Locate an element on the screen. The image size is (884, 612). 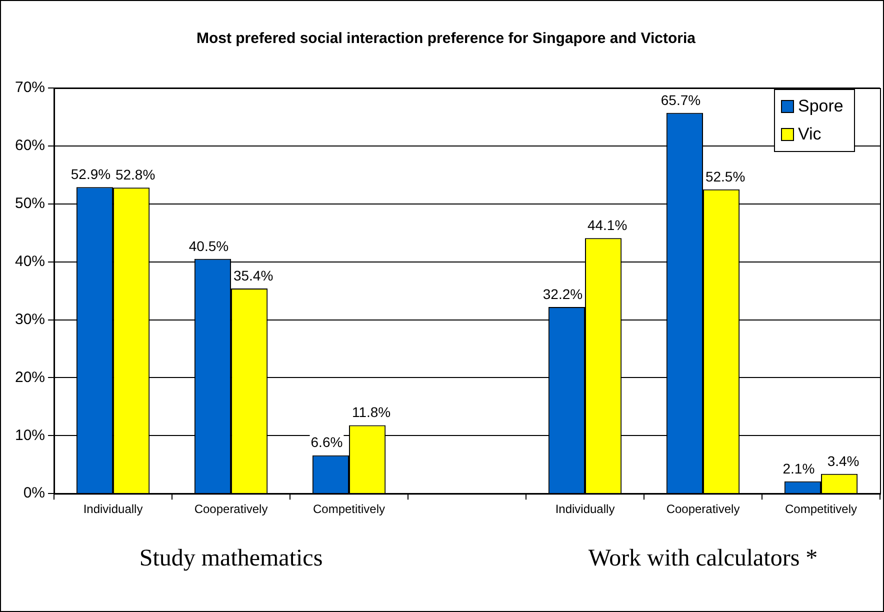
data-label: 35.4% is located at coordinates (253, 275).